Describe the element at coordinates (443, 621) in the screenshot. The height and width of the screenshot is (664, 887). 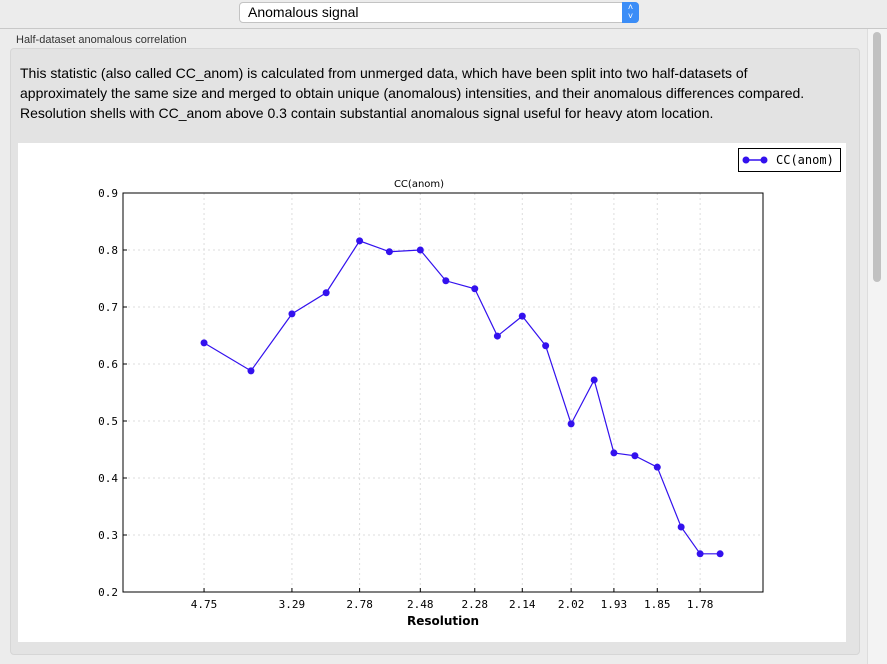
I see `x-axis-label: Resolution` at that location.